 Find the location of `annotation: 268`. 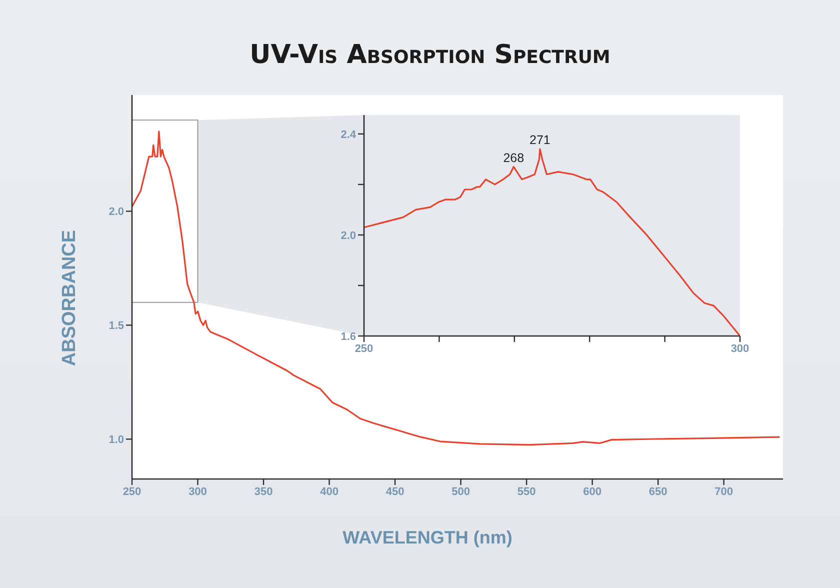

annotation: 268 is located at coordinates (513, 157).